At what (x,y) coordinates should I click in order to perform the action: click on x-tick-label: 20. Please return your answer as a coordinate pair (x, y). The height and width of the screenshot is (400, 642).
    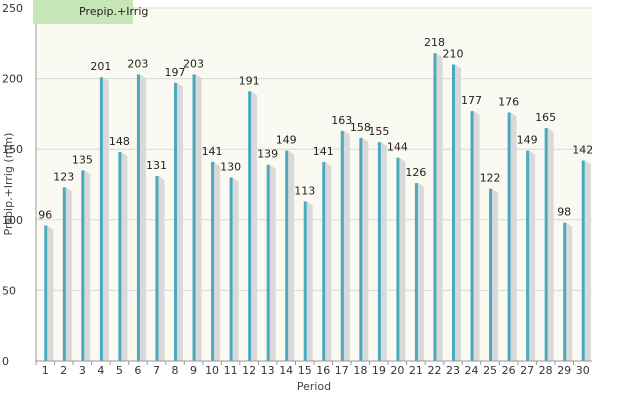
    Looking at the image, I should click on (397, 370).